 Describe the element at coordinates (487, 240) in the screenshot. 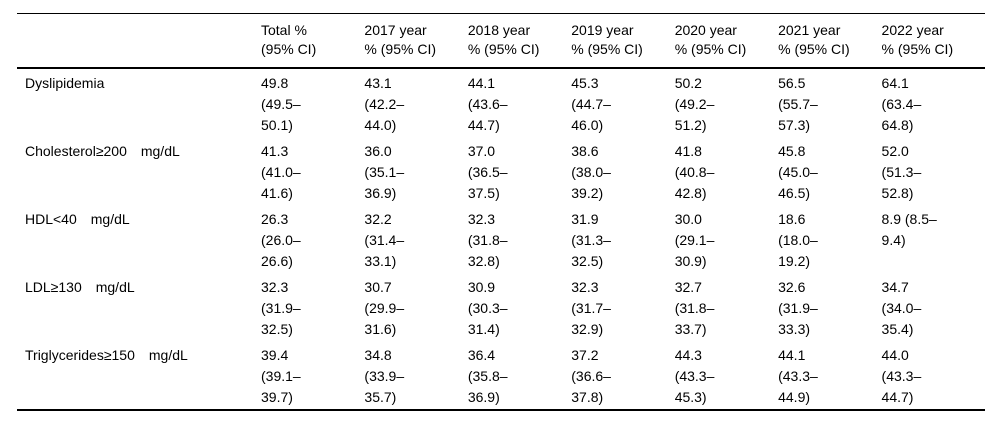

I see `value-cell: 32.3 (31.8– 32.8)` at that location.